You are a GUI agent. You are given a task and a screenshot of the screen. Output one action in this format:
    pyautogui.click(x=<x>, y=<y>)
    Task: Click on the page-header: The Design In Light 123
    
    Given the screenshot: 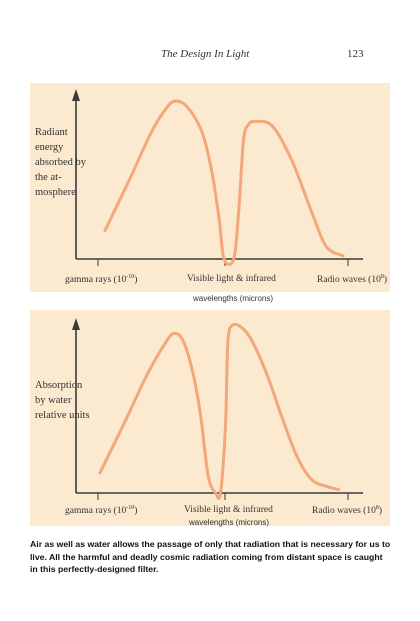 What is the action you would take?
    pyautogui.click(x=210, y=58)
    